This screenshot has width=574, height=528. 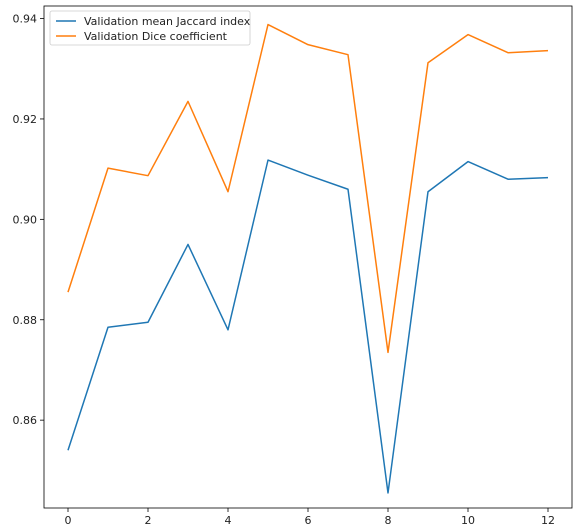 I want to click on y-axis-ticks: 0.86 0.88 0.90 0.92 0.94, so click(x=28, y=220).